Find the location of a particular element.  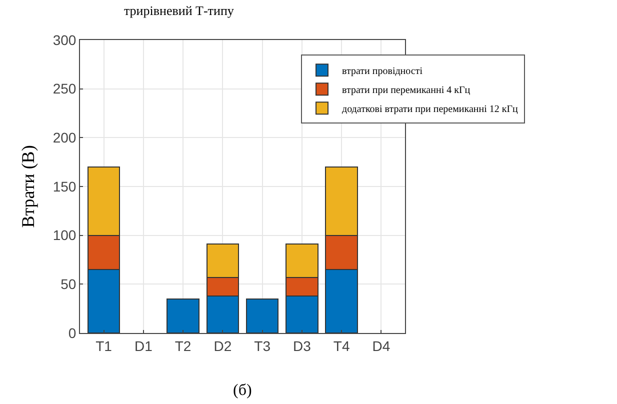

y-tick-label: 100 is located at coordinates (64, 235).